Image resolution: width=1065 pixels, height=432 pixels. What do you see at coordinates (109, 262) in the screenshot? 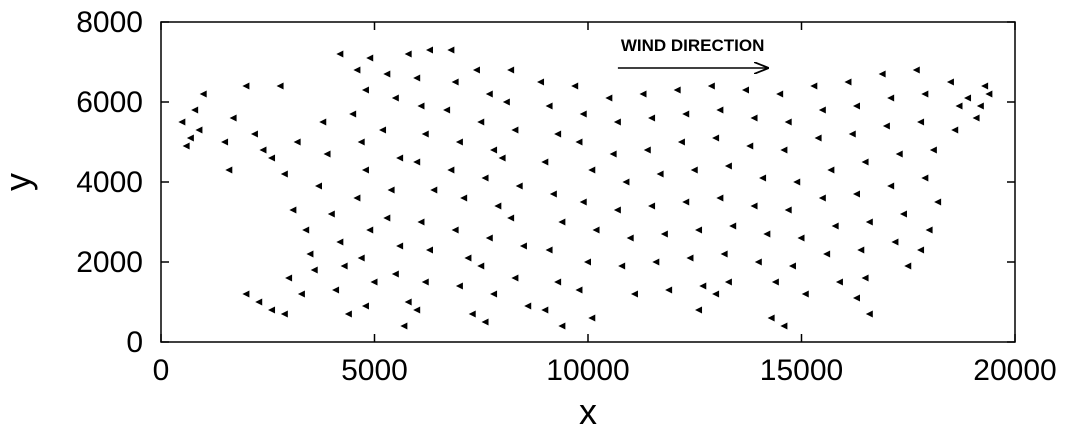
I see `y-tick-label: 2000` at bounding box center [109, 262].